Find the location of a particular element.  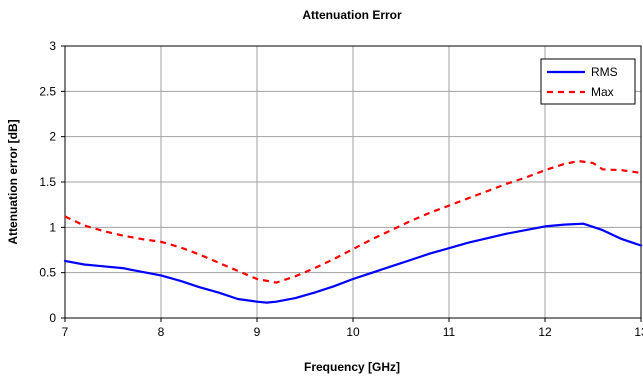

legend-box is located at coordinates (588, 81).